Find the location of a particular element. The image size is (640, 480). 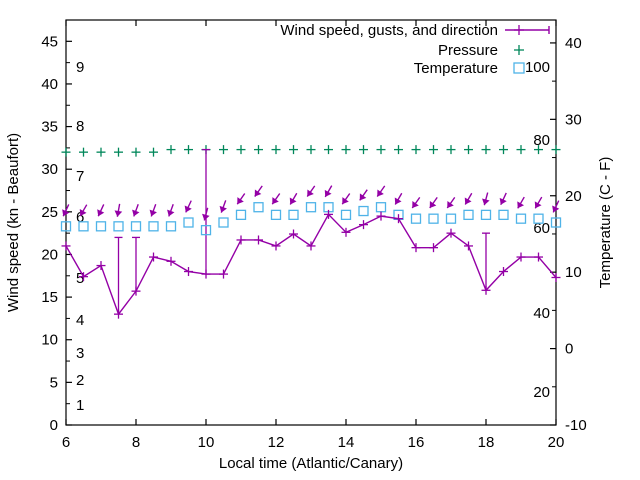

fahrenheit-label: 100 is located at coordinates (537, 67).